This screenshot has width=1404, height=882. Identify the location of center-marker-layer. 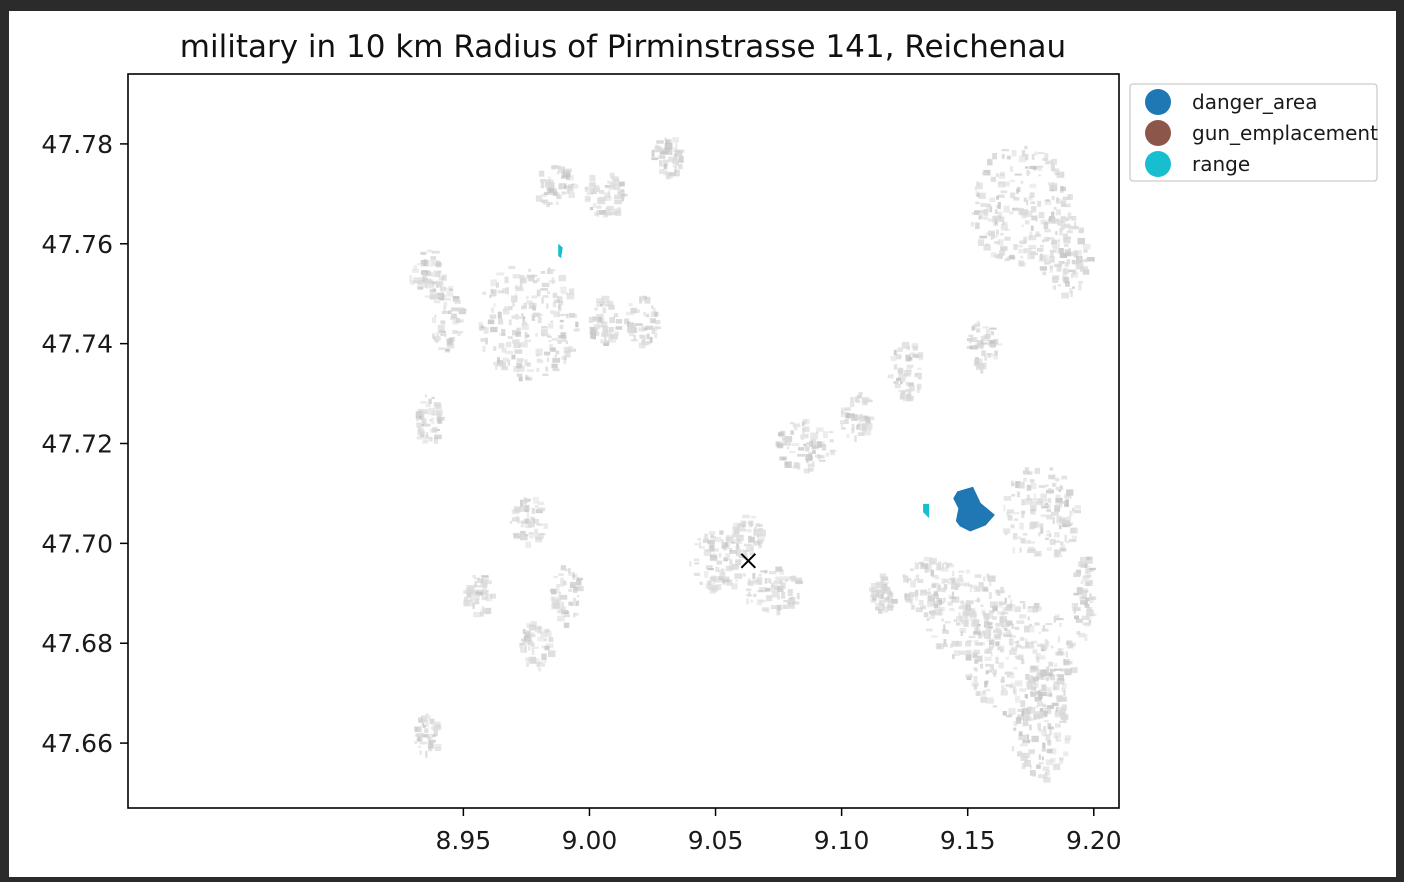
(748, 561).